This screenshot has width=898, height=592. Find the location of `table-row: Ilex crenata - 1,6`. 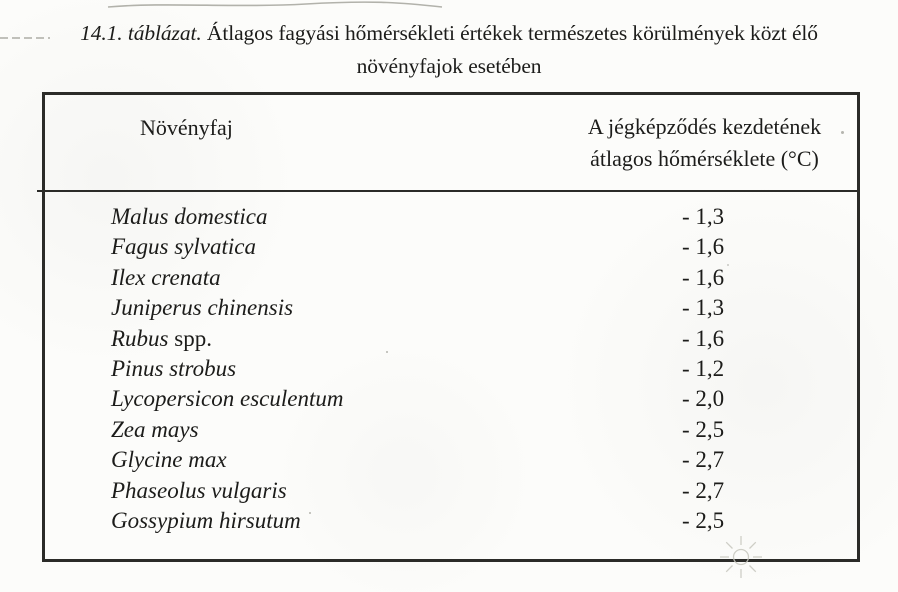

table-row: Ilex crenata - 1,6 is located at coordinates (451, 278).